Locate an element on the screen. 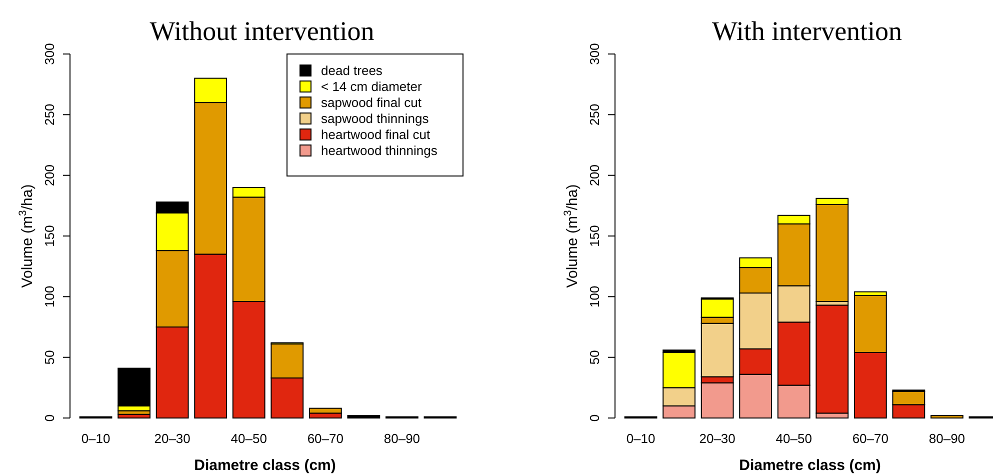 The height and width of the screenshot is (476, 993). legend-label: < 14 cm diameter is located at coordinates (371, 86).